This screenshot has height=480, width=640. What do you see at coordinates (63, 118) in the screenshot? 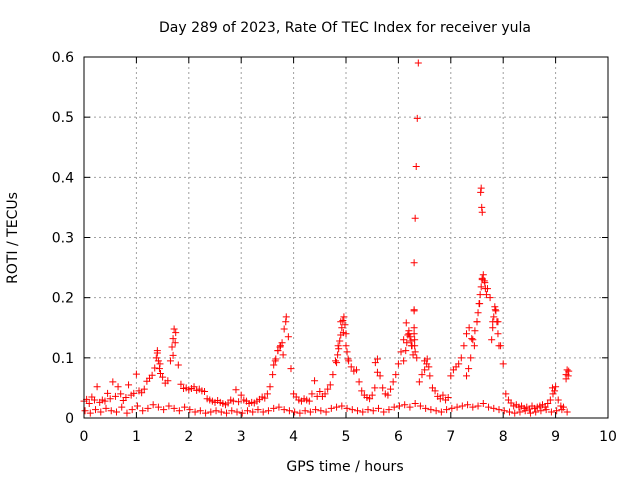
I see `y-tick-label: 0.5` at bounding box center [63, 118].